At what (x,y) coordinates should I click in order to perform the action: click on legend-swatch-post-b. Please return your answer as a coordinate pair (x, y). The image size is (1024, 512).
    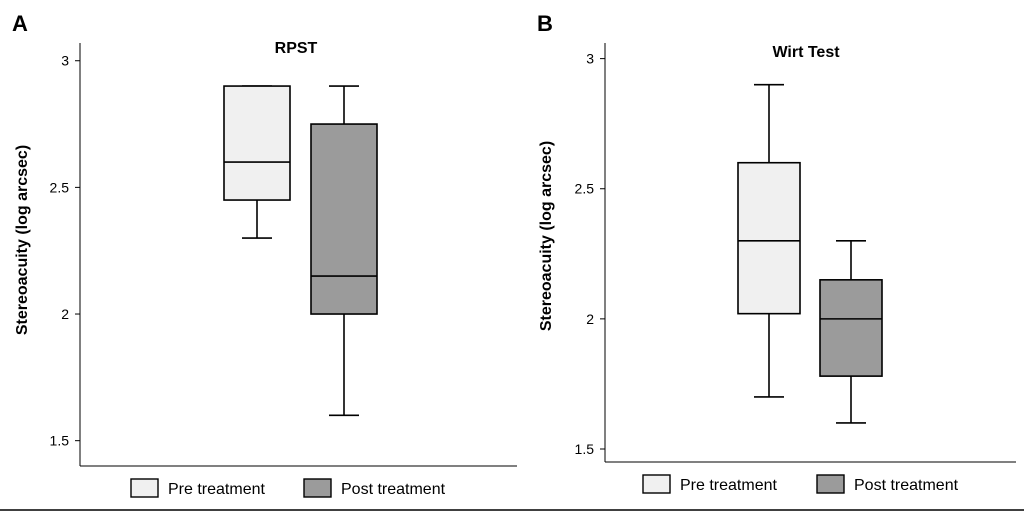
    Looking at the image, I should click on (830, 484).